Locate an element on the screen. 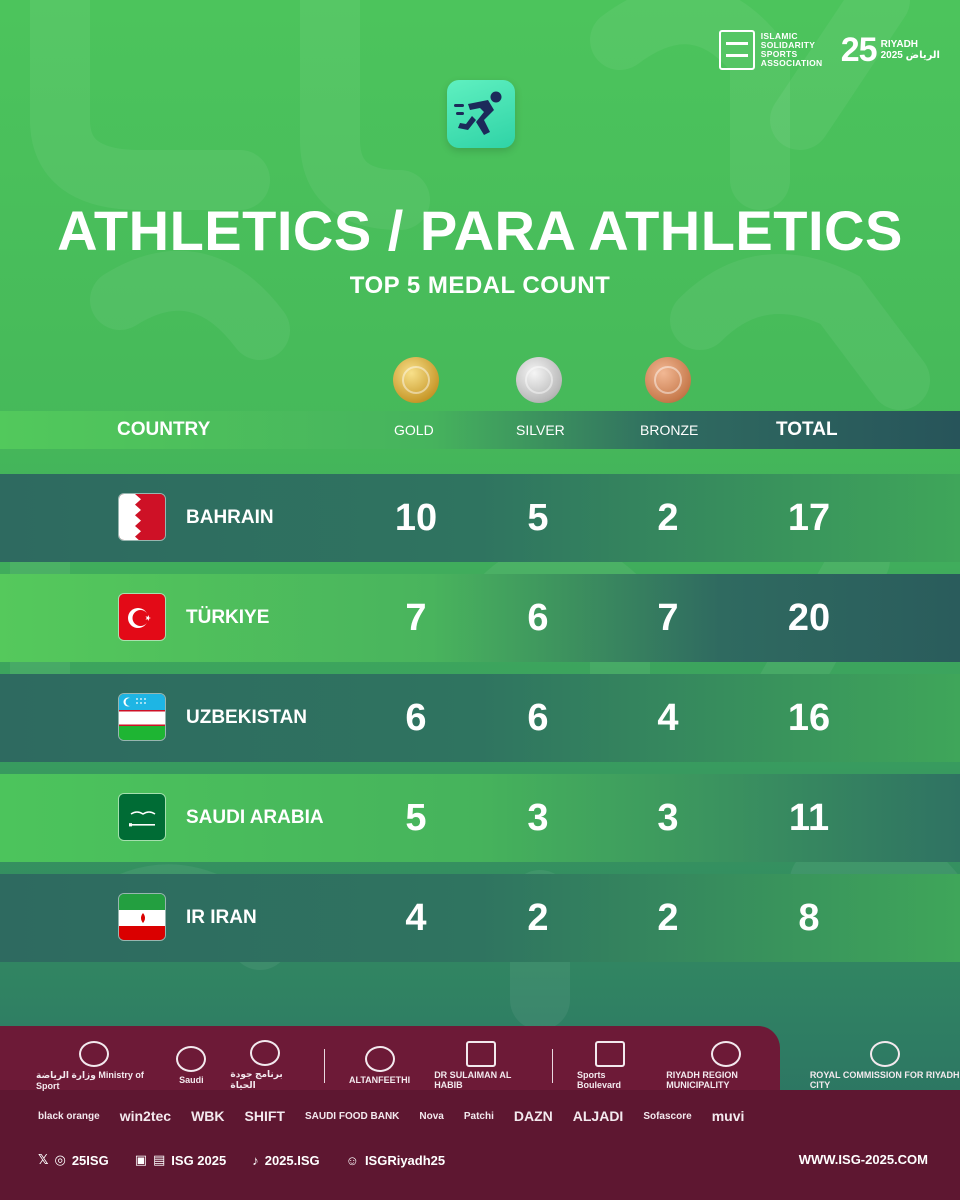  column-header-gold: GOLD is located at coordinates (414, 430).